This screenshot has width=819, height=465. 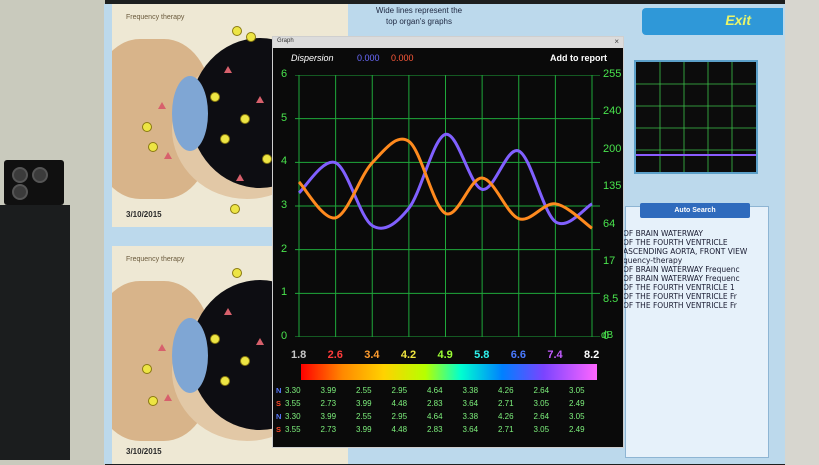 What do you see at coordinates (34, 182) in the screenshot?
I see `wall-device` at bounding box center [34, 182].